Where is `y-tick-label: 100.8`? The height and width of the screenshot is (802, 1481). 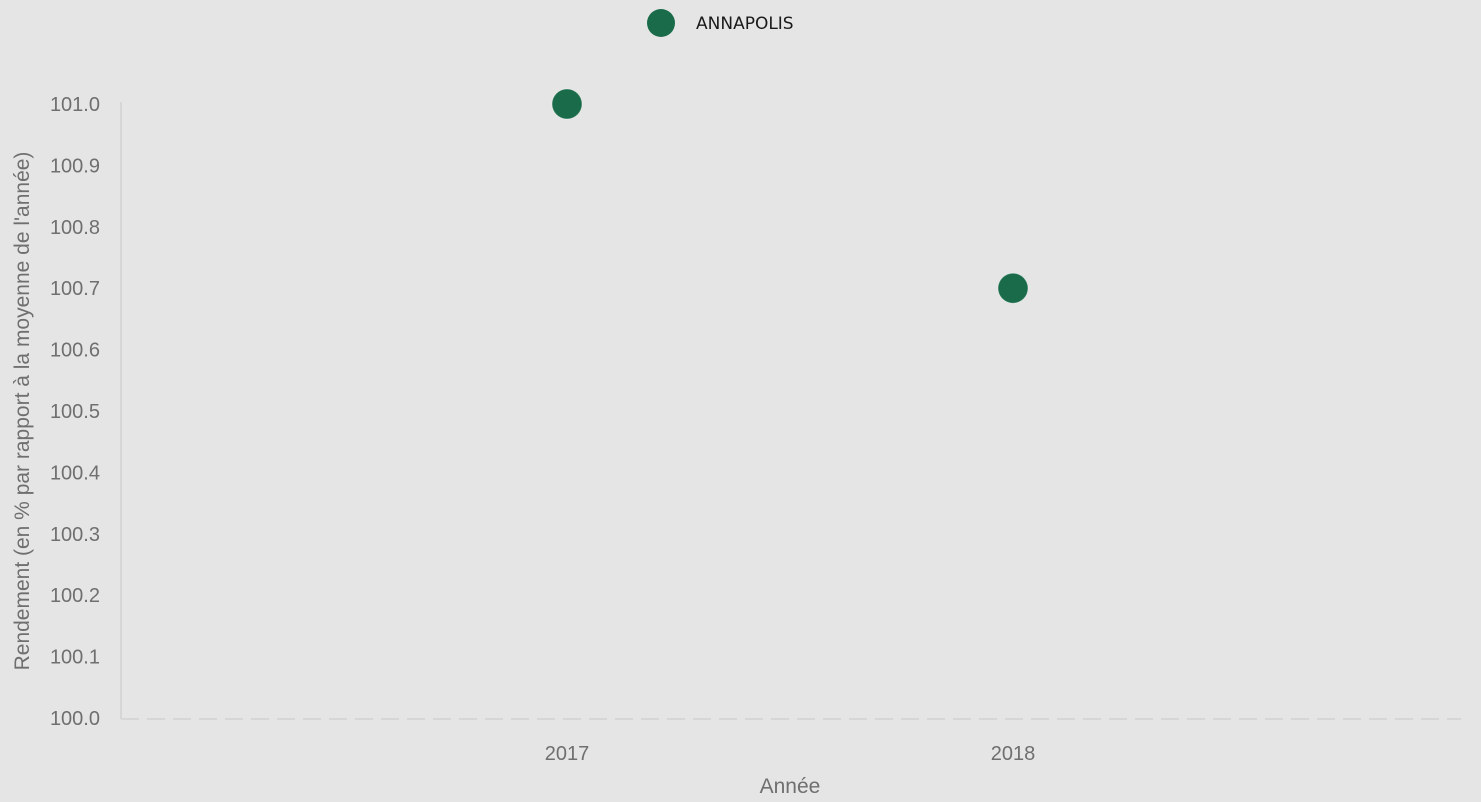 y-tick-label: 100.8 is located at coordinates (75, 228).